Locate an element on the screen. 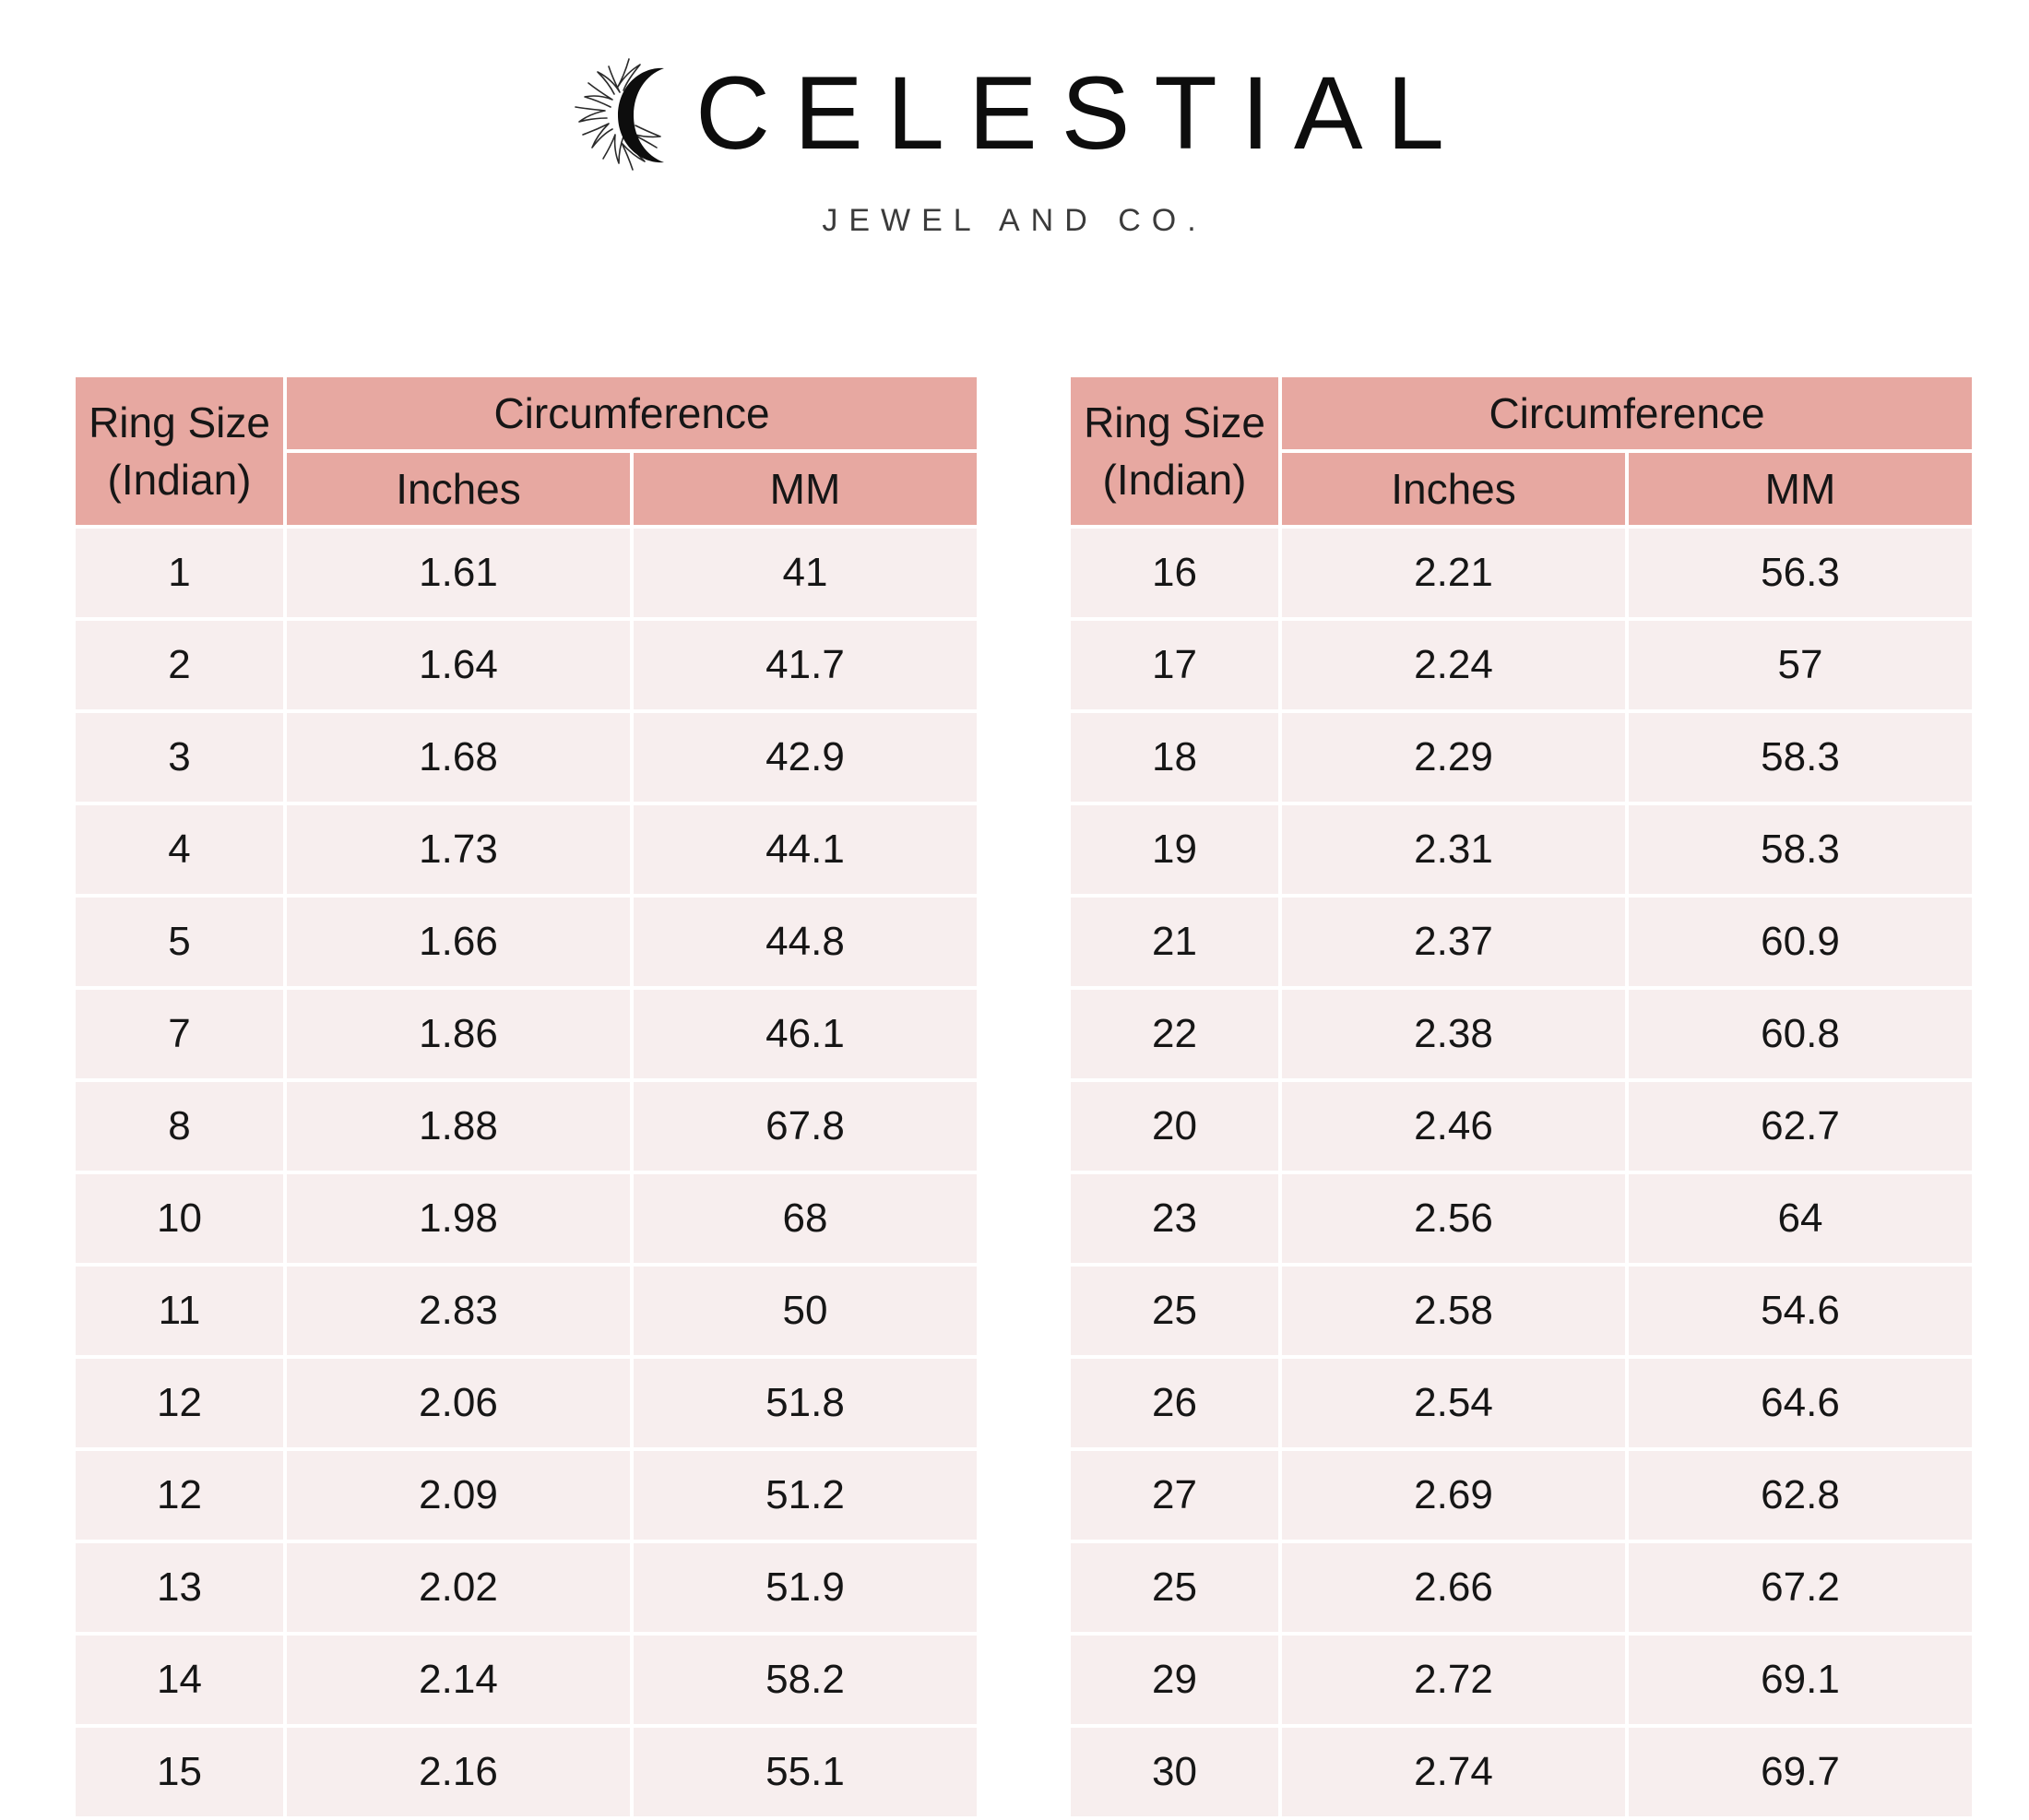 This screenshot has width=2029, height=1820. cell-inches: 2.09 is located at coordinates (458, 1495).